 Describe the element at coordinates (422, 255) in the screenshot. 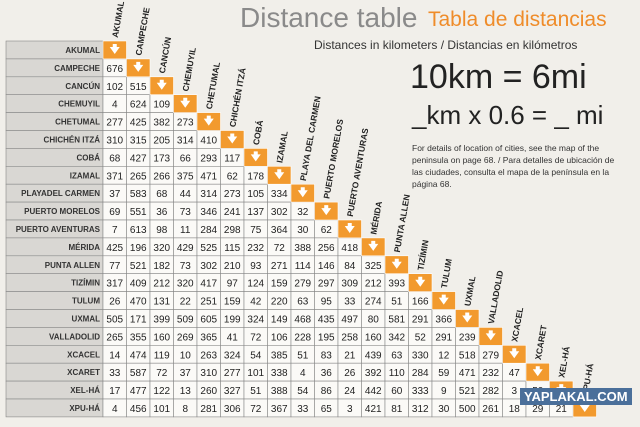

I see `column-header: TIZÍMIN` at that location.